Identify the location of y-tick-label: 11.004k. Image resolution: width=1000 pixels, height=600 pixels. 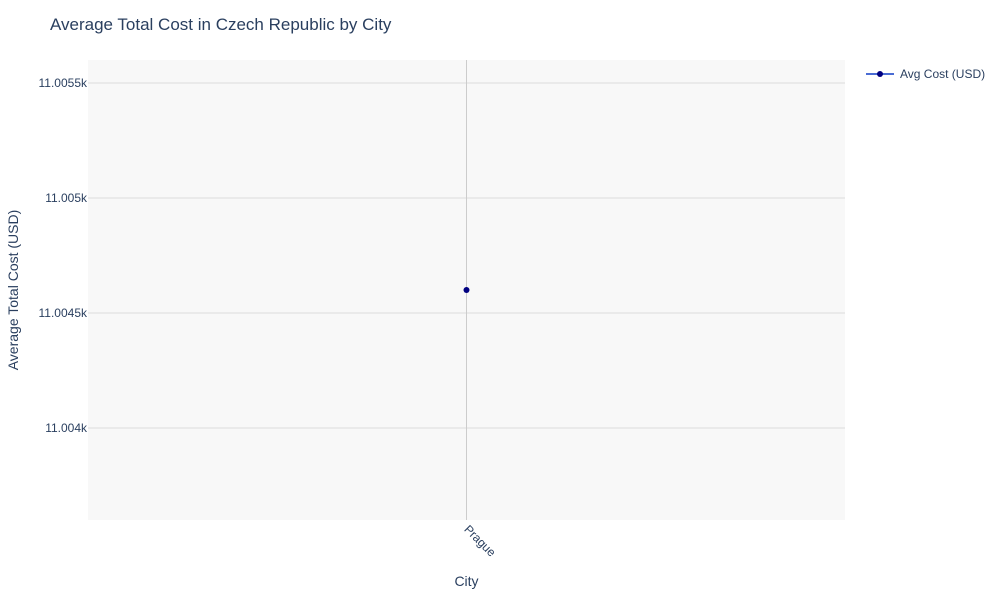
(66, 428).